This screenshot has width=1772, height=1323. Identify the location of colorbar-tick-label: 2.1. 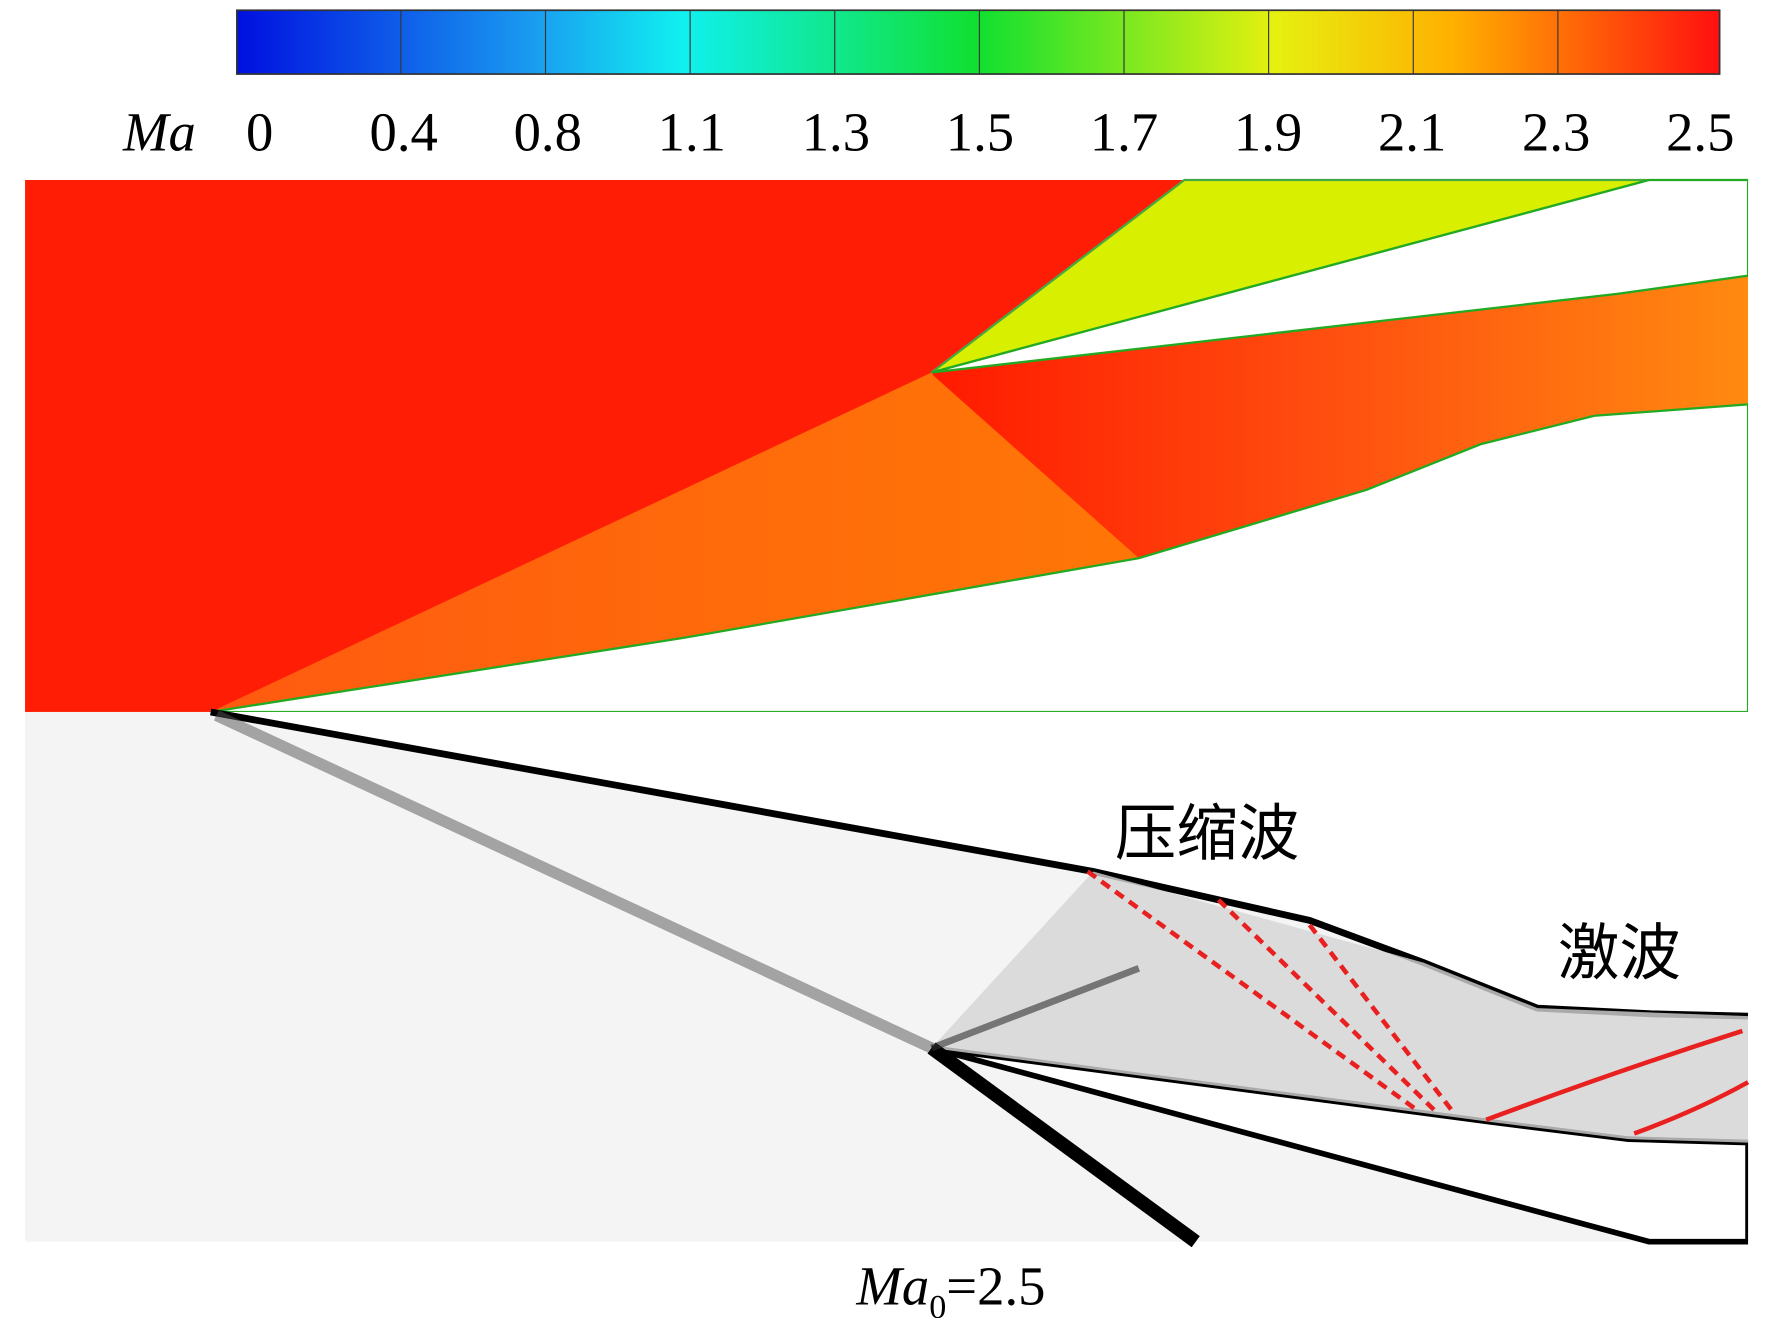
(1412, 131).